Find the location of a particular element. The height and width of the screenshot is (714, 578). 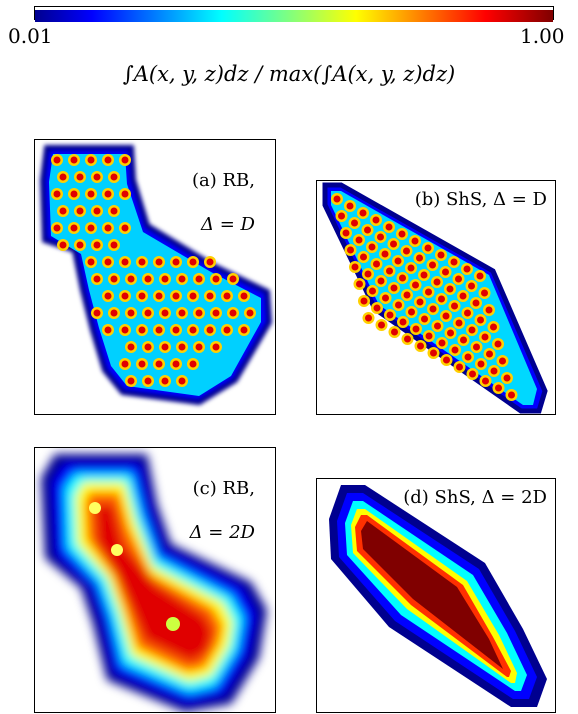

panel-b-particles is located at coordinates (424, 297).